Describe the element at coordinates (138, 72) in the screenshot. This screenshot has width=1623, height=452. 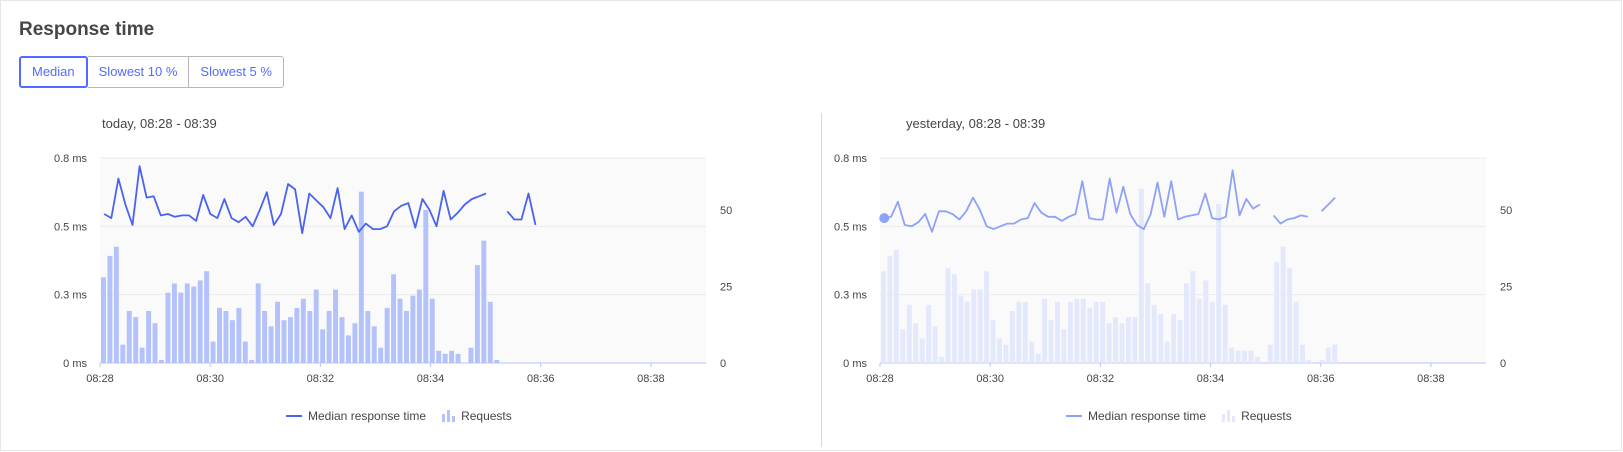
I see `tab-slowest-10: Slowest 10 %` at that location.